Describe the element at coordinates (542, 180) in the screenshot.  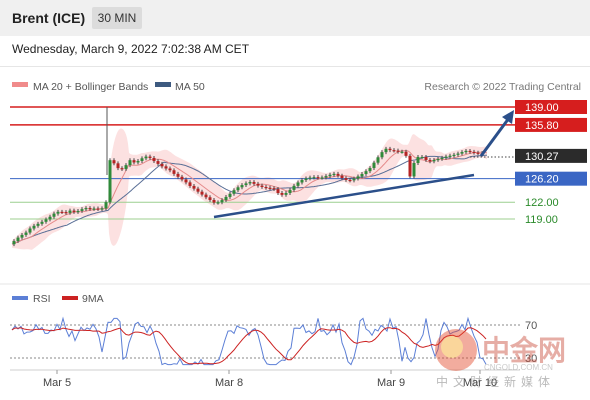
I see `level-label-126.20: 126.20` at that location.